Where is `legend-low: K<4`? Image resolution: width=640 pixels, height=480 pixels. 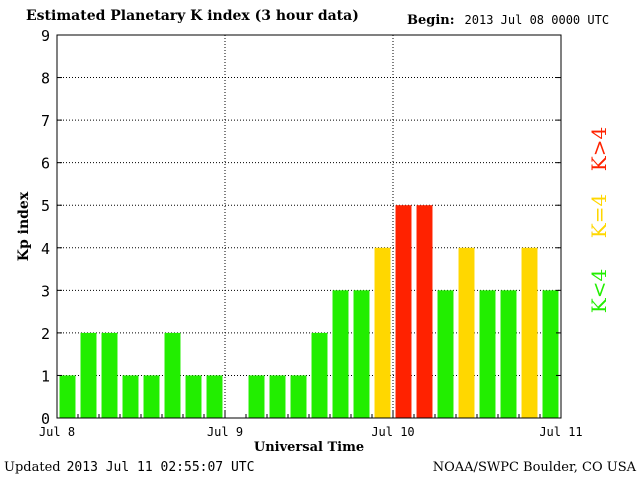 legend-low: K<4 is located at coordinates (599, 291).